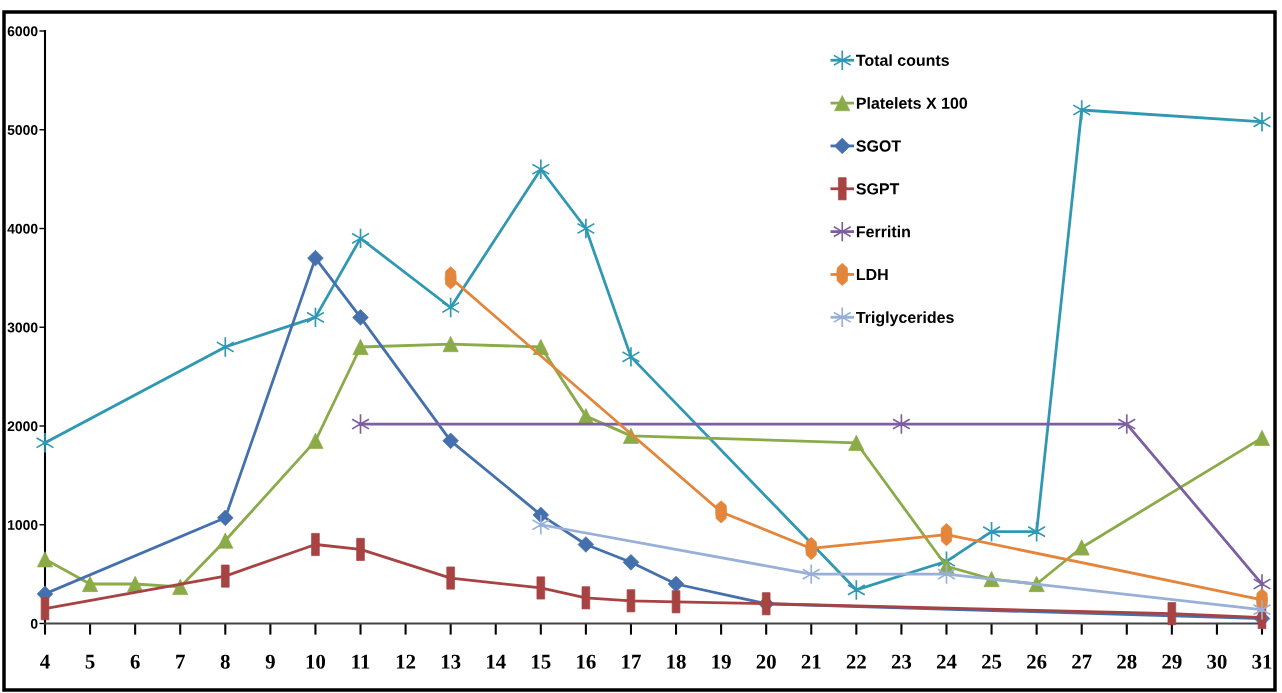  I want to click on legend-label: SGPT, so click(878, 189).